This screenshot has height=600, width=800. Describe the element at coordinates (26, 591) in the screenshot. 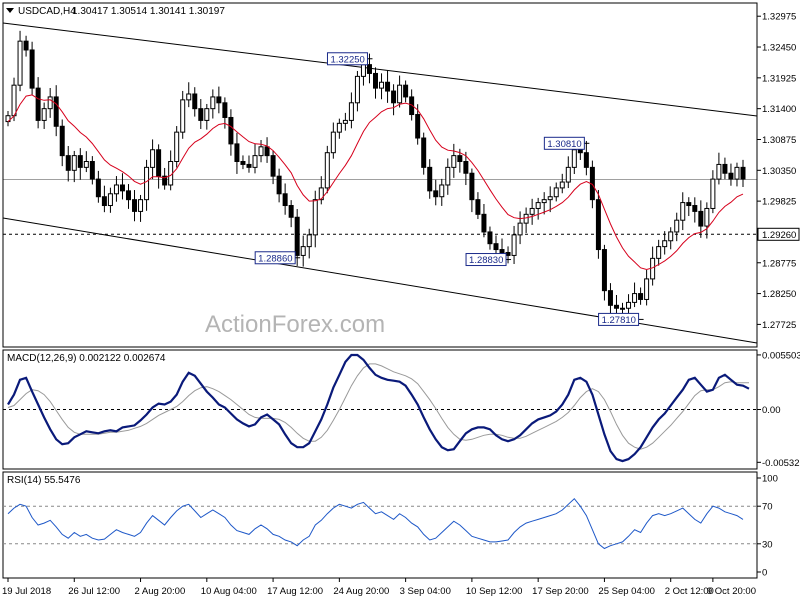

I see `time-tick-label: 19 Jul 2018` at that location.